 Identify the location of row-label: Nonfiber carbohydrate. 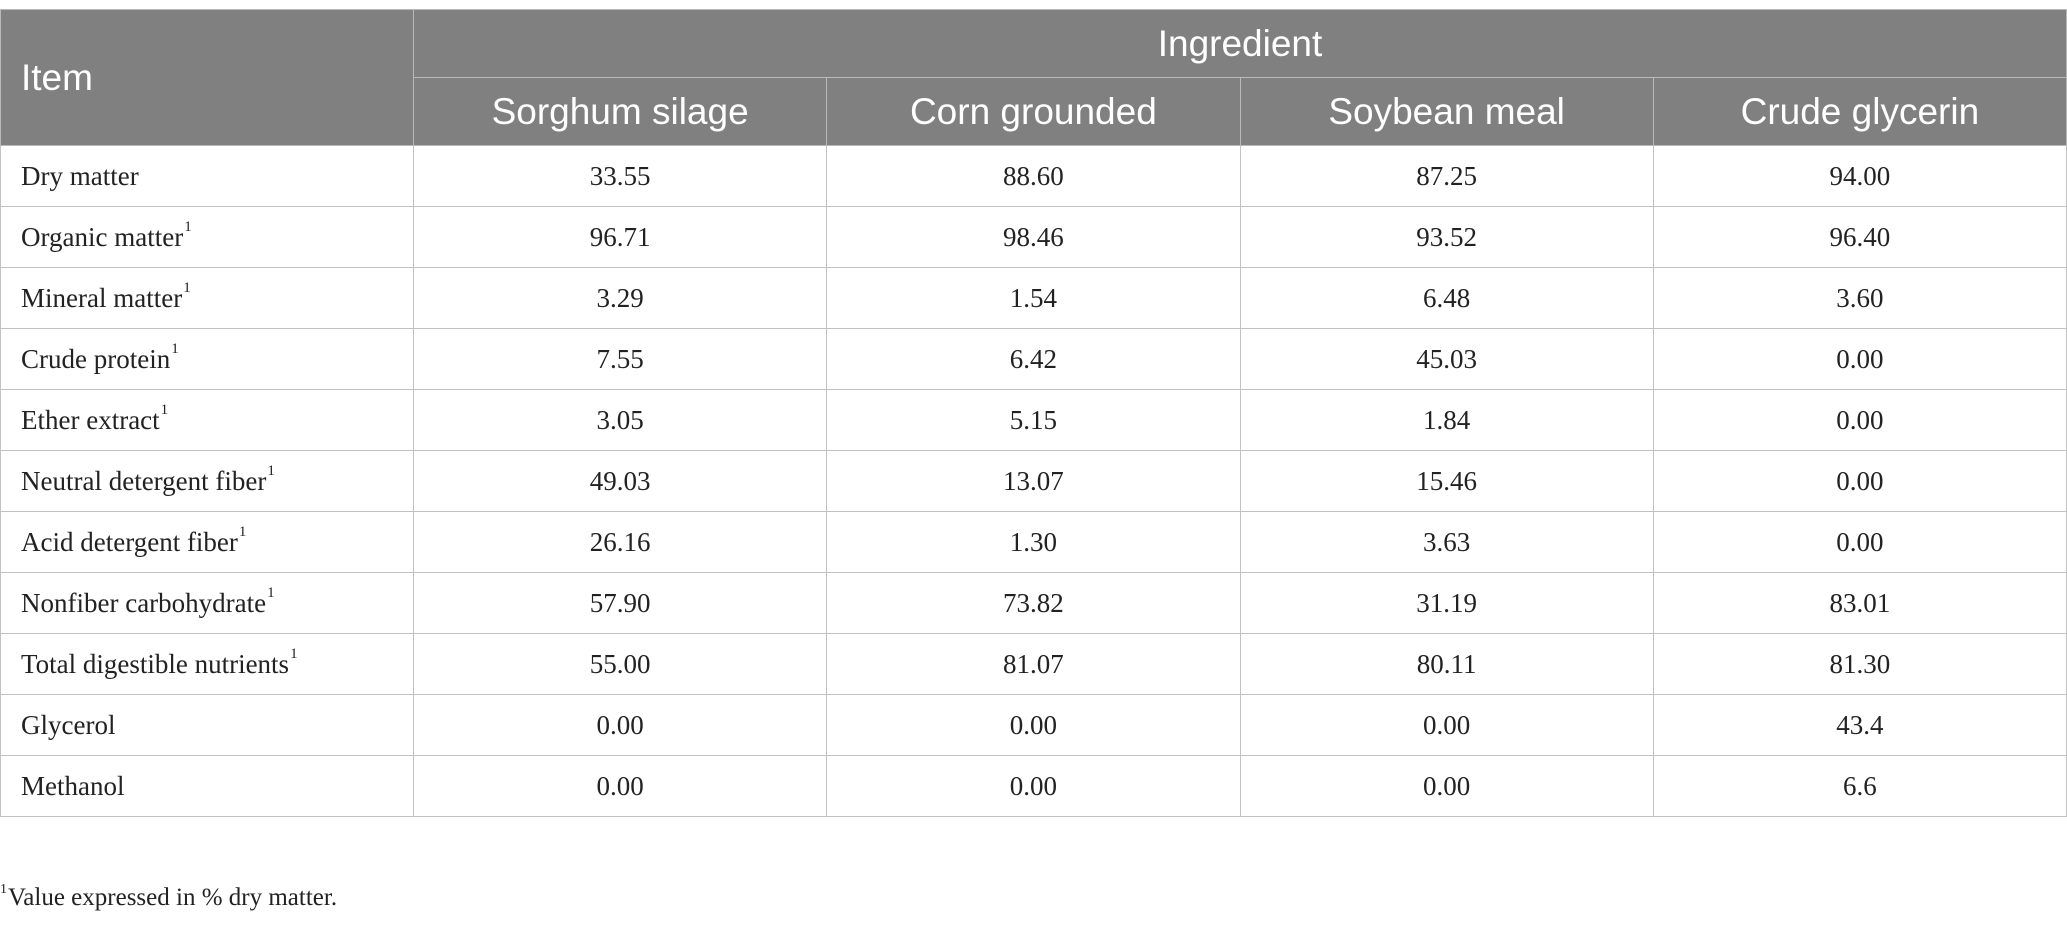
(144, 602).